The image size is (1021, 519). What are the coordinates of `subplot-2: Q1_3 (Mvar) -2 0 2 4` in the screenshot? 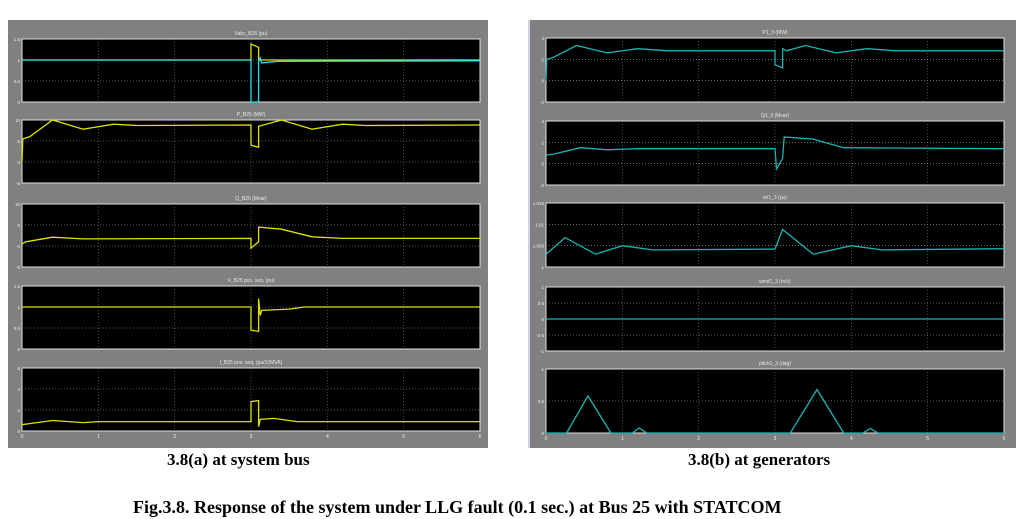 It's located at (772, 150).